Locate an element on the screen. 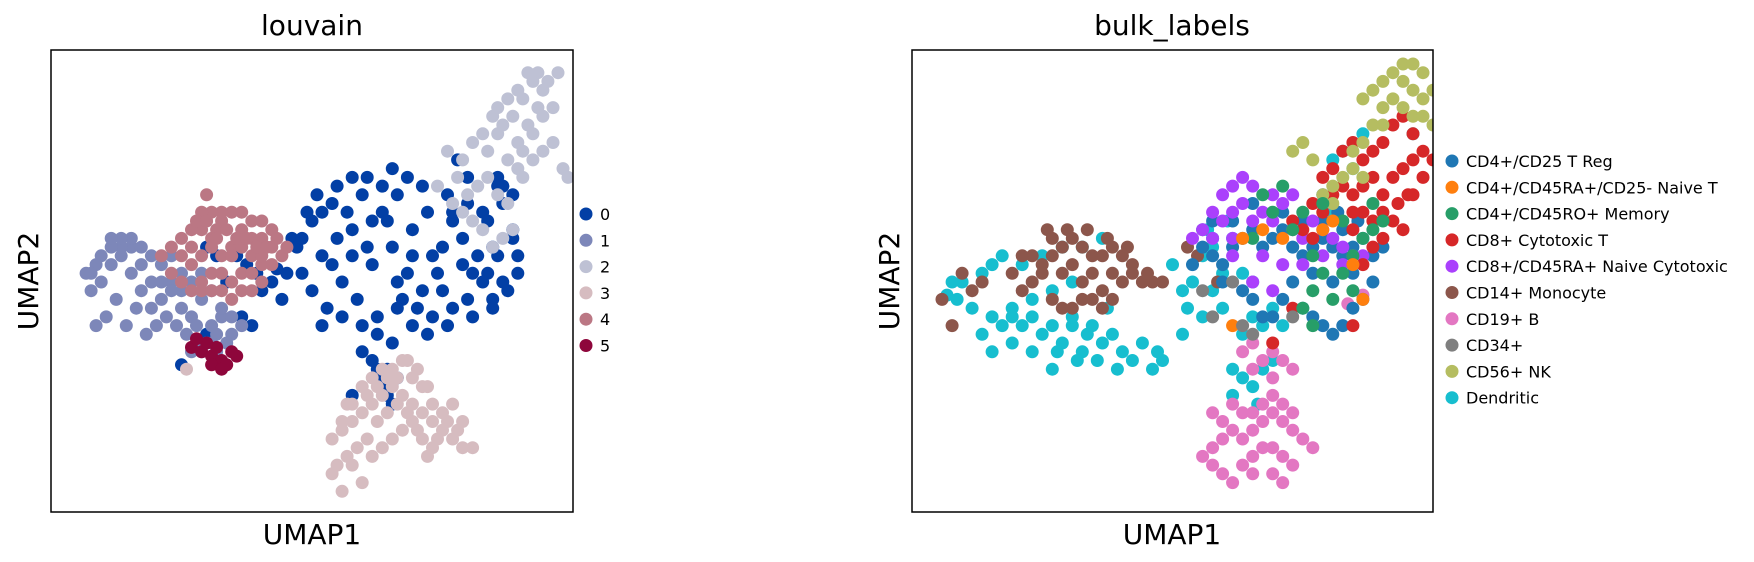 The width and height of the screenshot is (1754, 562). x-axis-label: UMAP1 is located at coordinates (1172, 534).